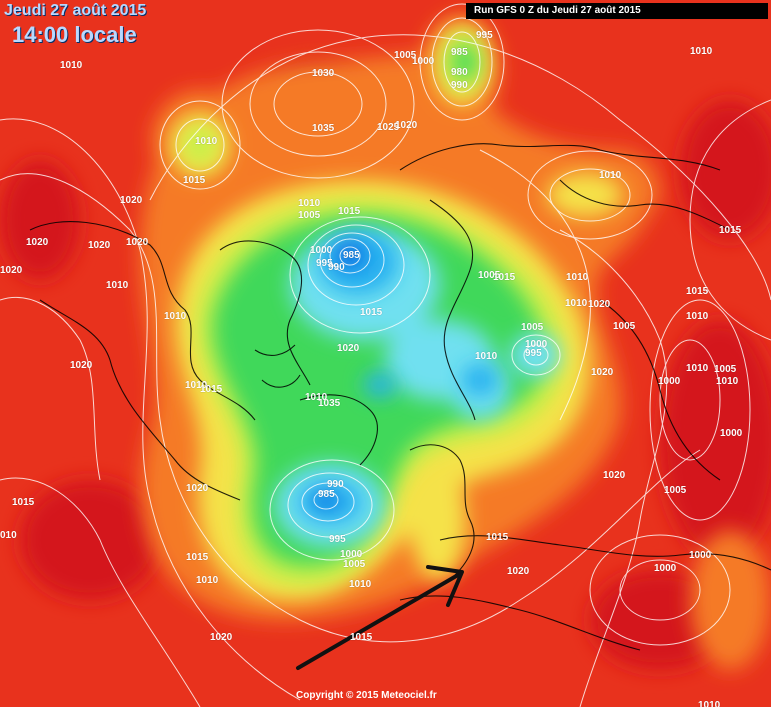 The height and width of the screenshot is (707, 771). I want to click on annotation-arrow, so click(380, 617).